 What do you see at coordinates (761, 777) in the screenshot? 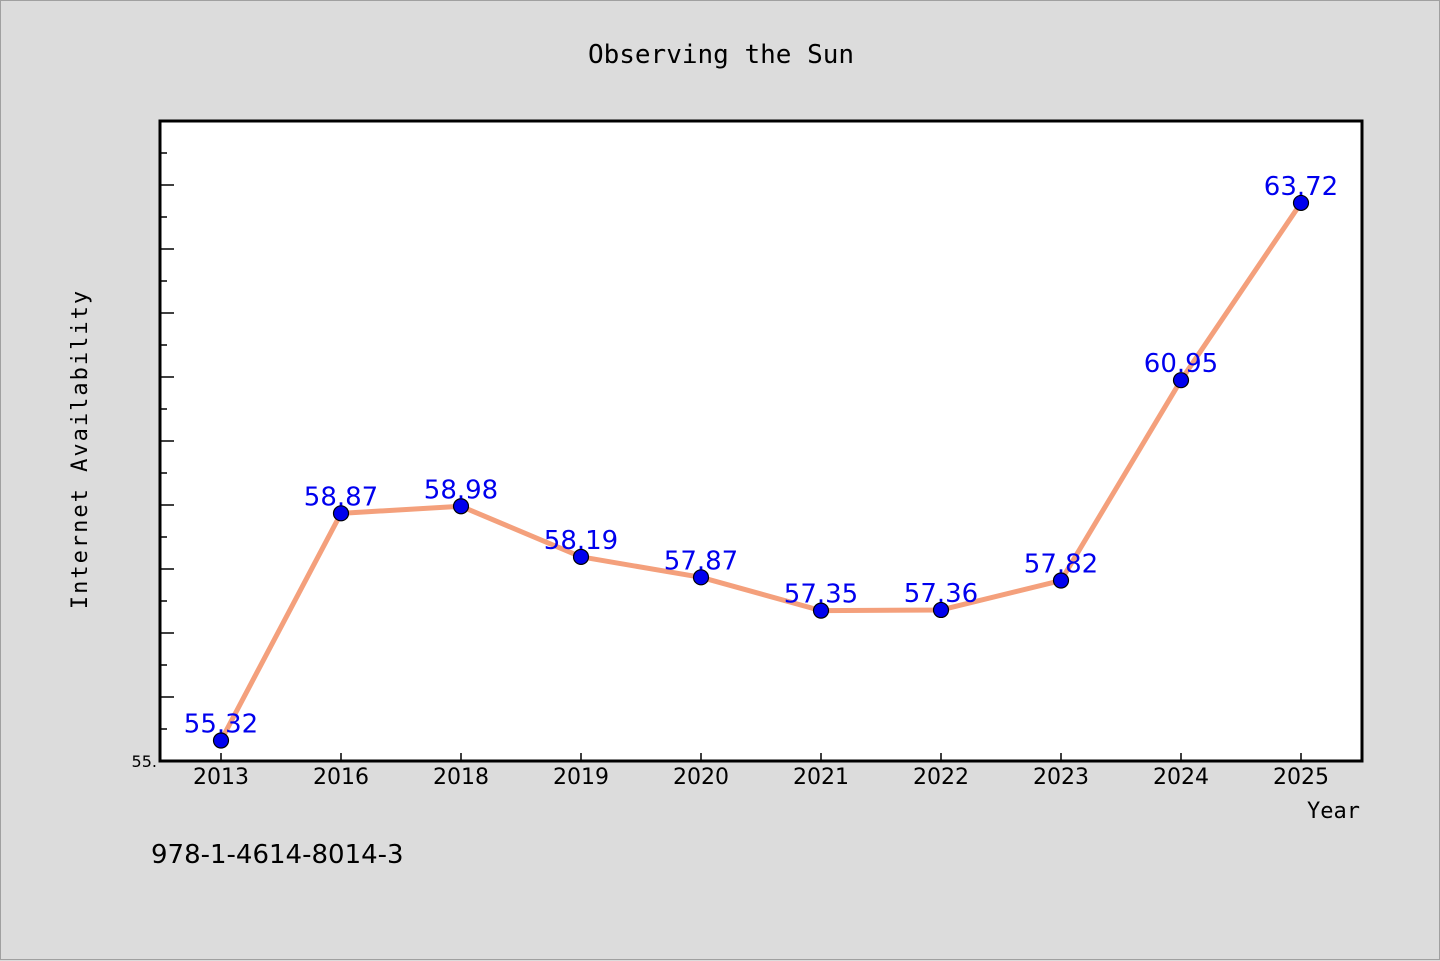
I see `x-axis-tick-labels: 2013 2016 2018 2019 2020 2021 2022 2023 2024 2025` at bounding box center [761, 777].